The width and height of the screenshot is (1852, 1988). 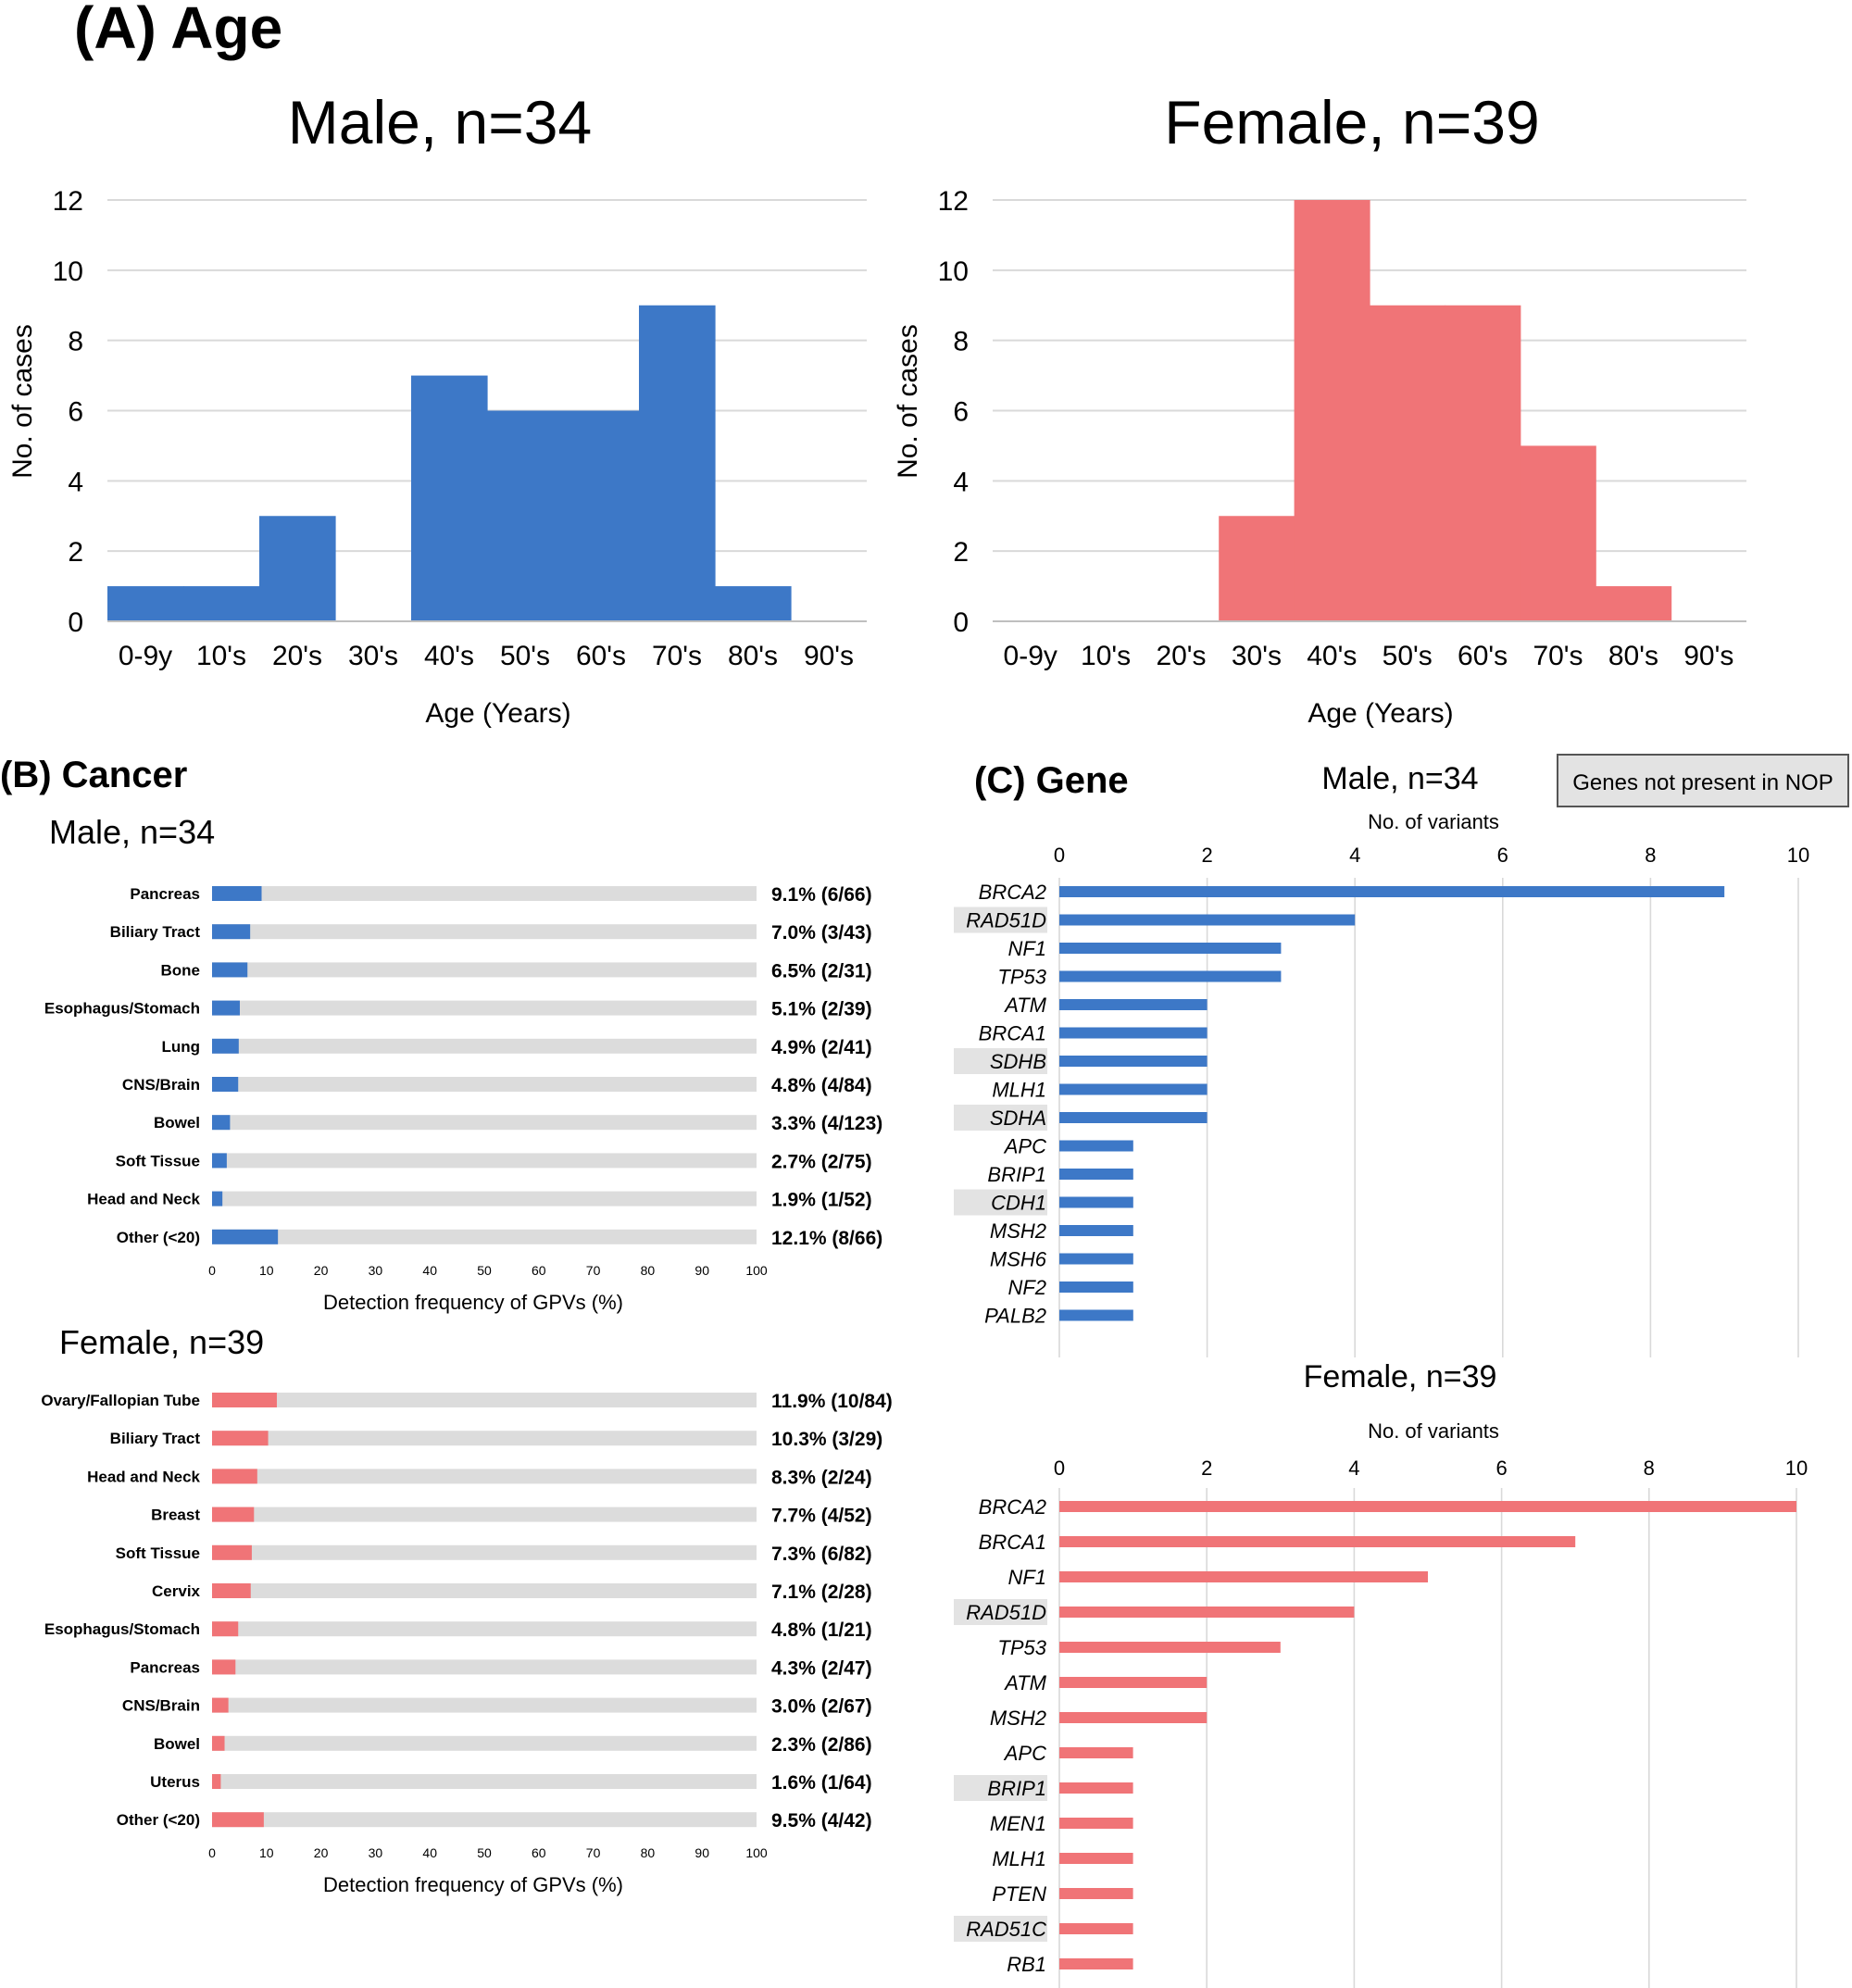 What do you see at coordinates (175, 1515) in the screenshot?
I see `category-label: Breast` at bounding box center [175, 1515].